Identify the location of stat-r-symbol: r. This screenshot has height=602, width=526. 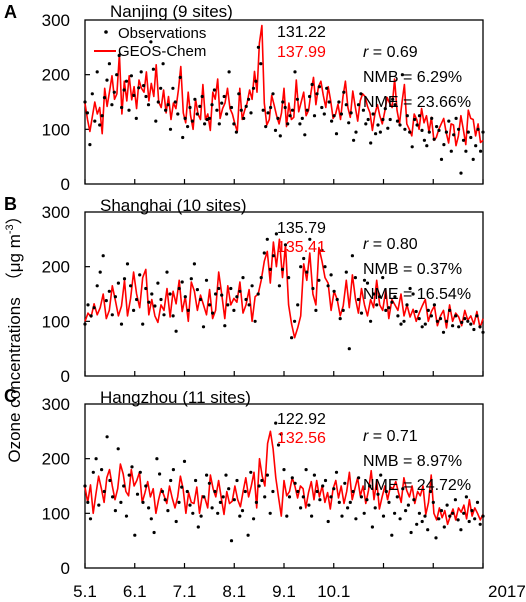
(366, 52).